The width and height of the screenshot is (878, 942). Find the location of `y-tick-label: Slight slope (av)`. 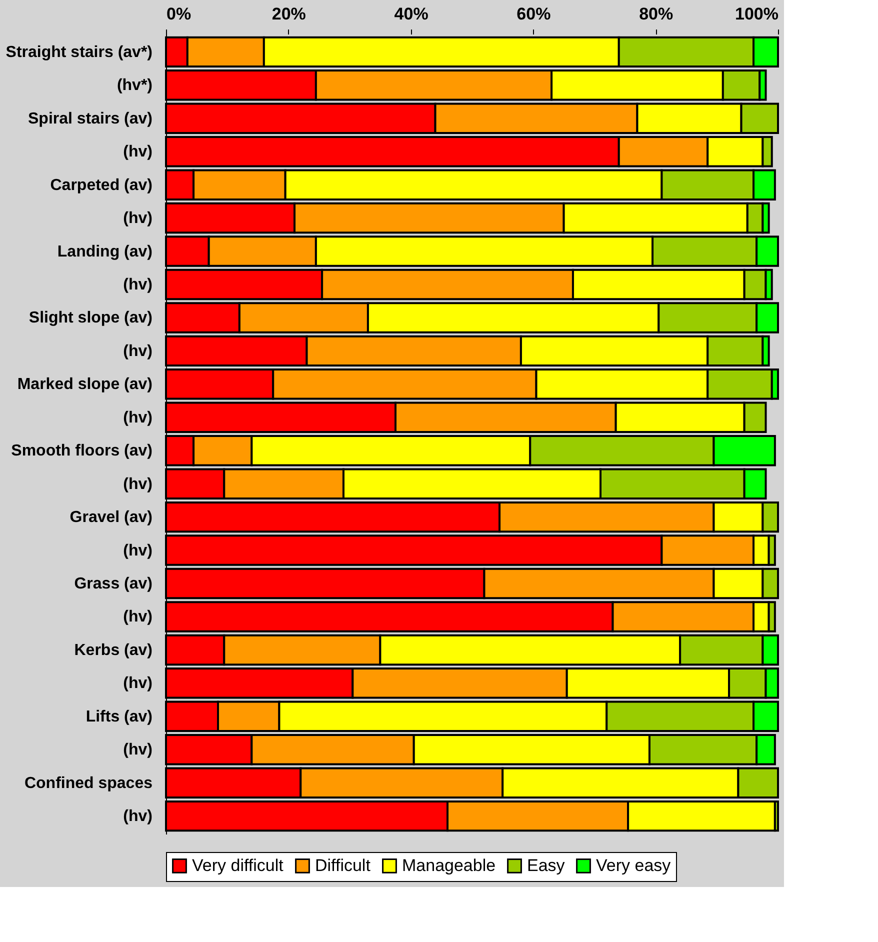

y-tick-label: Slight slope (av) is located at coordinates (90, 318).